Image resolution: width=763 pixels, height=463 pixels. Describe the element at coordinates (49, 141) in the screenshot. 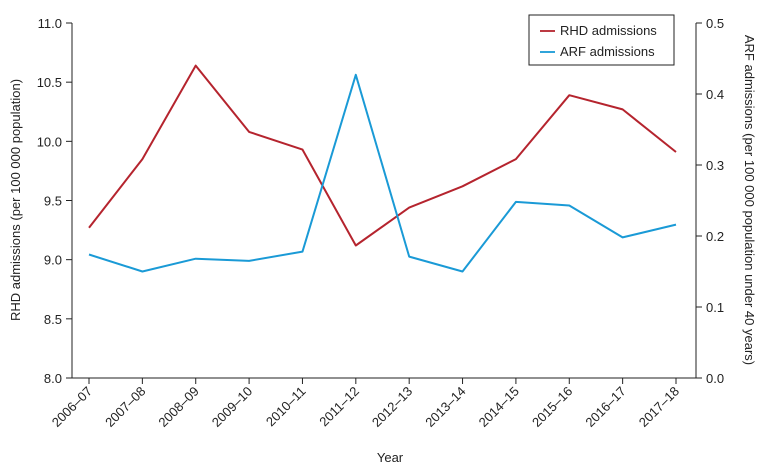

I see `left-tick-label: 10.0` at that location.